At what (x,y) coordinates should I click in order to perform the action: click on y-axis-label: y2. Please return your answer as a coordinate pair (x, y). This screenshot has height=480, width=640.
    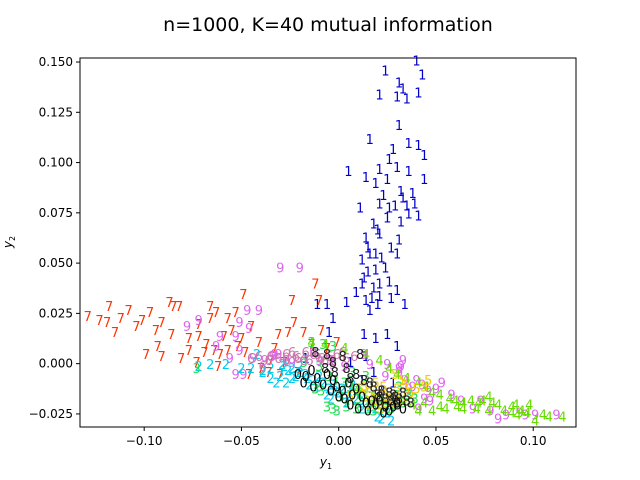
    Looking at the image, I should click on (9, 242).